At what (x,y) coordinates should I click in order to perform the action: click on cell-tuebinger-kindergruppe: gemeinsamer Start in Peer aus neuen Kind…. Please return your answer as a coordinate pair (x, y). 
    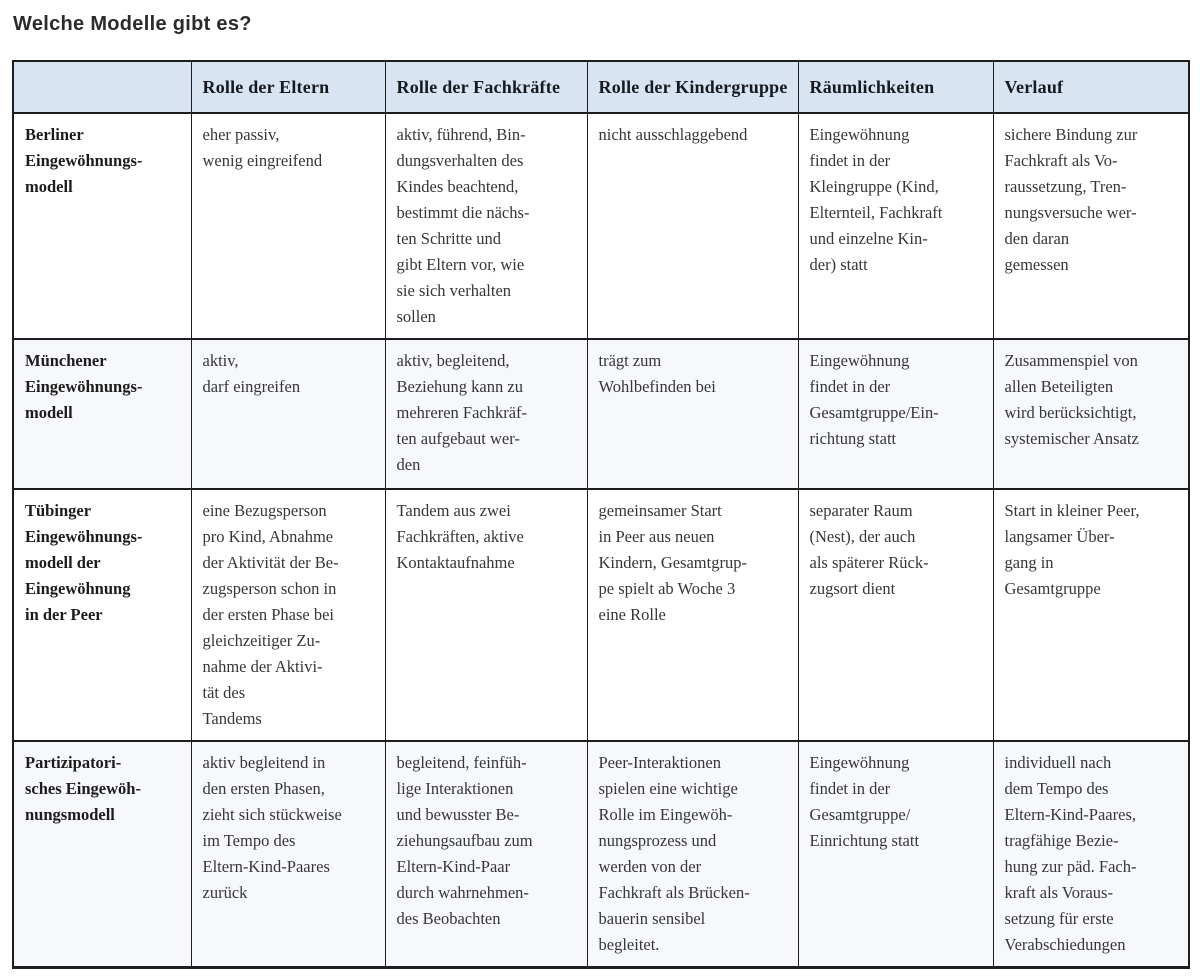
    Looking at the image, I should click on (692, 615).